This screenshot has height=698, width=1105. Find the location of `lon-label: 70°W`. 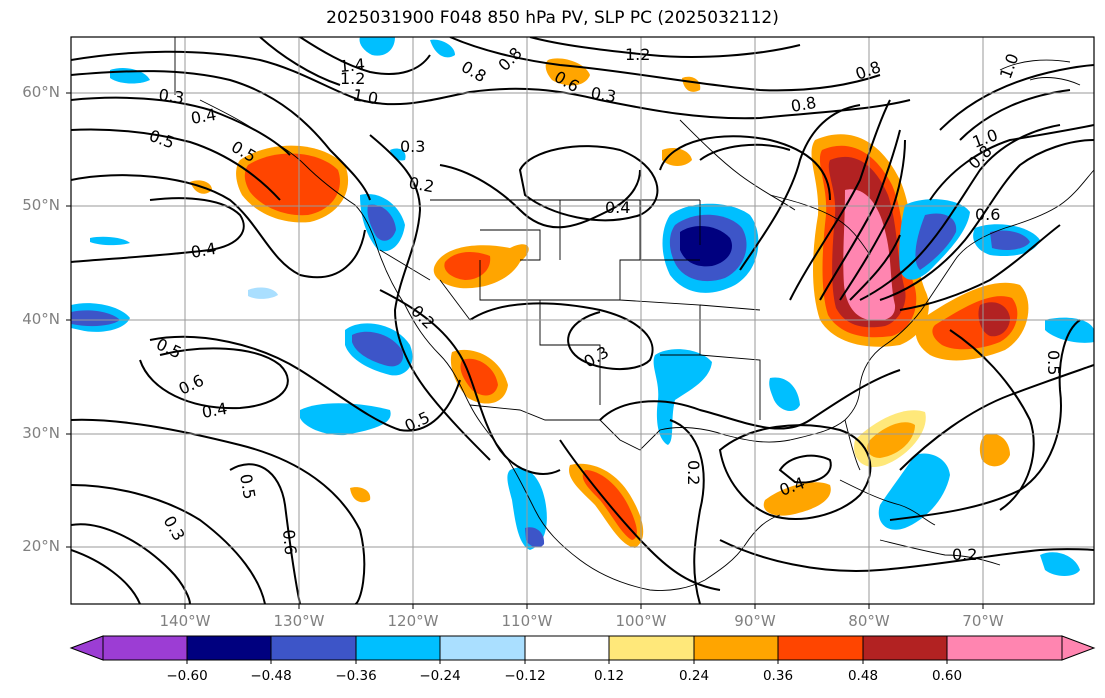

lon-label: 70°W is located at coordinates (983, 621).